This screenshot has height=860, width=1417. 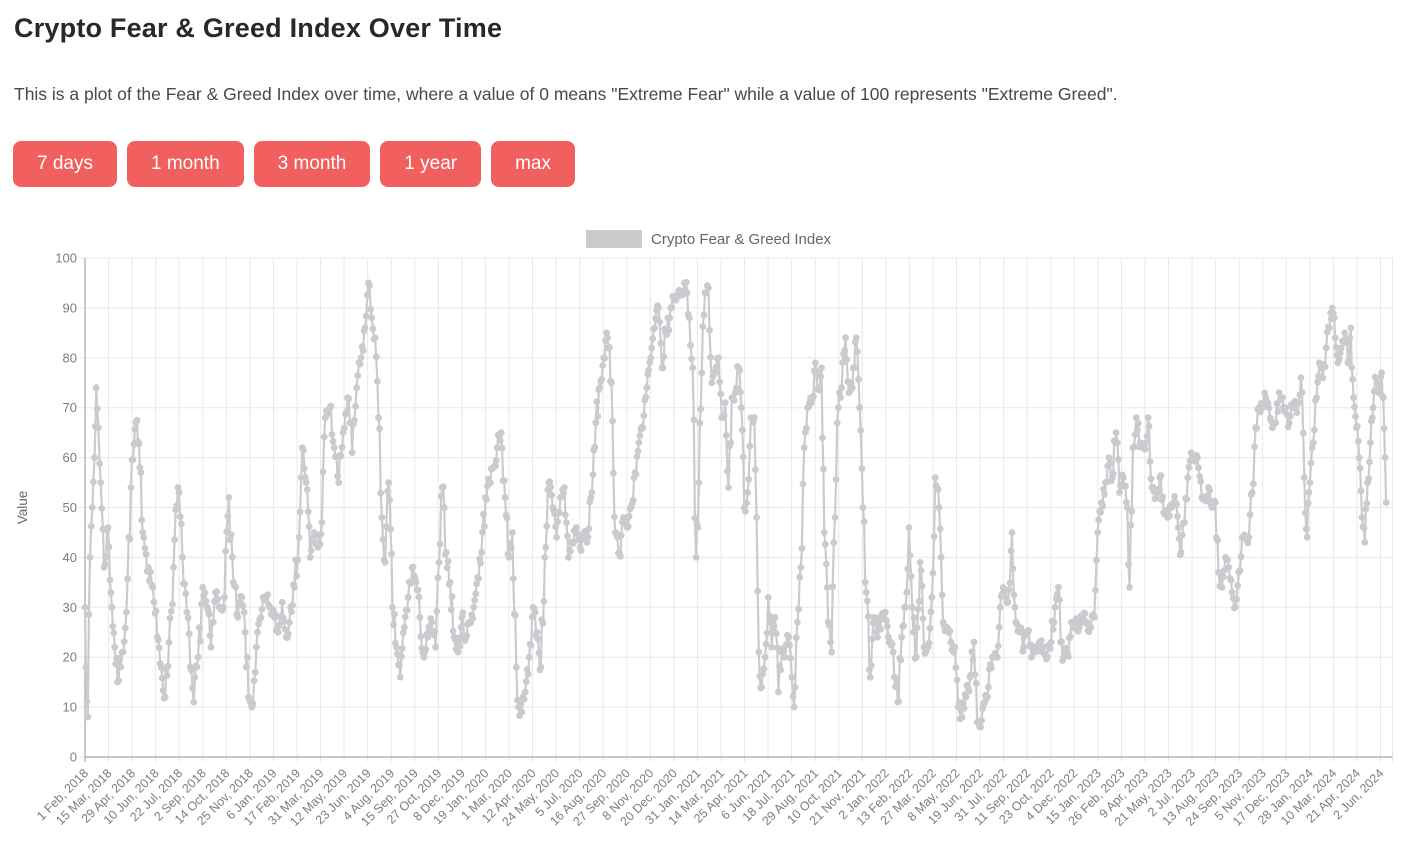 What do you see at coordinates (70, 457) in the screenshot?
I see `y-tick-label: 60` at bounding box center [70, 457].